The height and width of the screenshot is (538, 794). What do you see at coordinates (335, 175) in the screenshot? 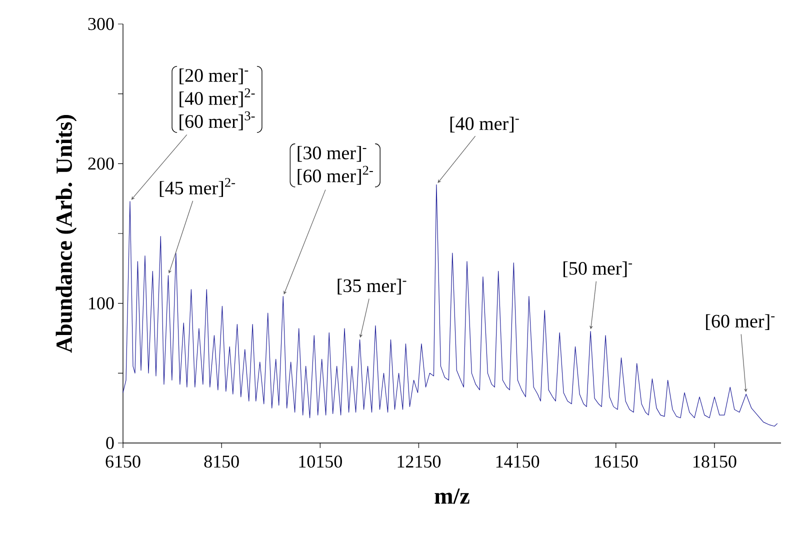
I see `annotation: [60 mer]$^{2-}$` at bounding box center [335, 175].